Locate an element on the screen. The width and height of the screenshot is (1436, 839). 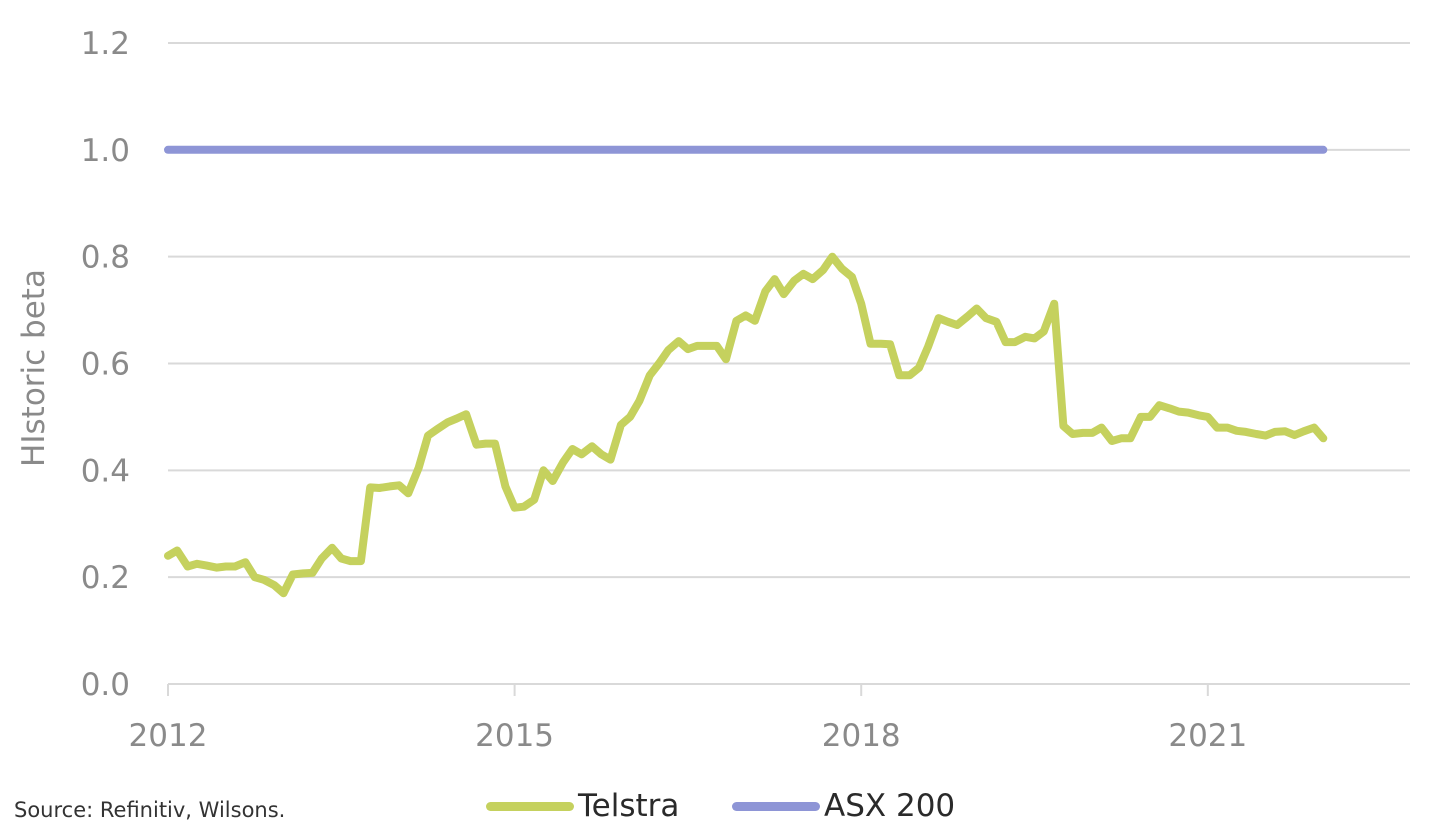
x-tick-label: 2012 is located at coordinates (168, 736).